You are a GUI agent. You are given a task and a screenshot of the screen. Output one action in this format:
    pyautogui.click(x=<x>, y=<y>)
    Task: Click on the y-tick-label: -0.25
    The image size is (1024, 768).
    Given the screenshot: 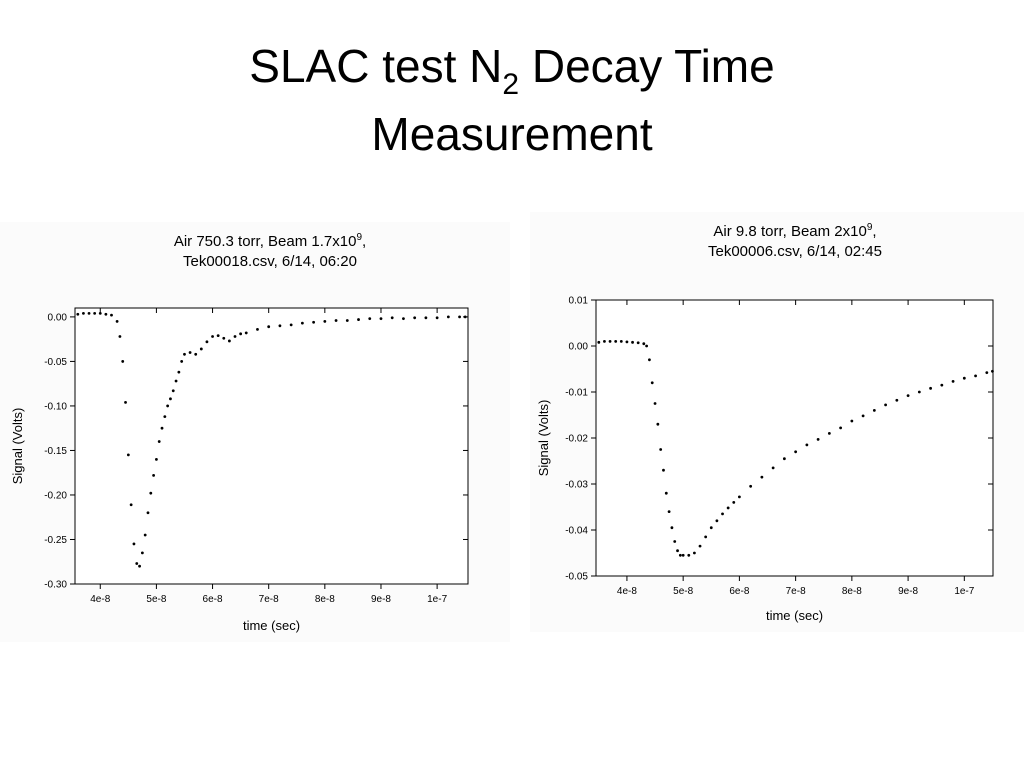 What is the action you would take?
    pyautogui.click(x=55, y=540)
    